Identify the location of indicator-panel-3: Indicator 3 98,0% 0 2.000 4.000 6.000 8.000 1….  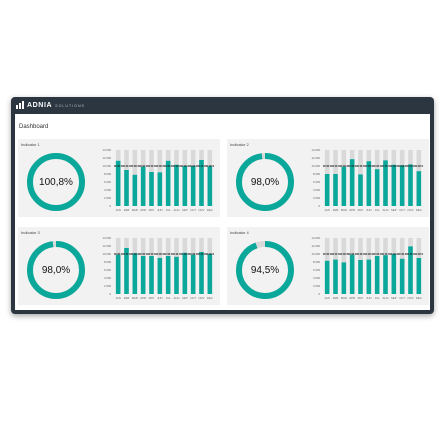
(119, 266).